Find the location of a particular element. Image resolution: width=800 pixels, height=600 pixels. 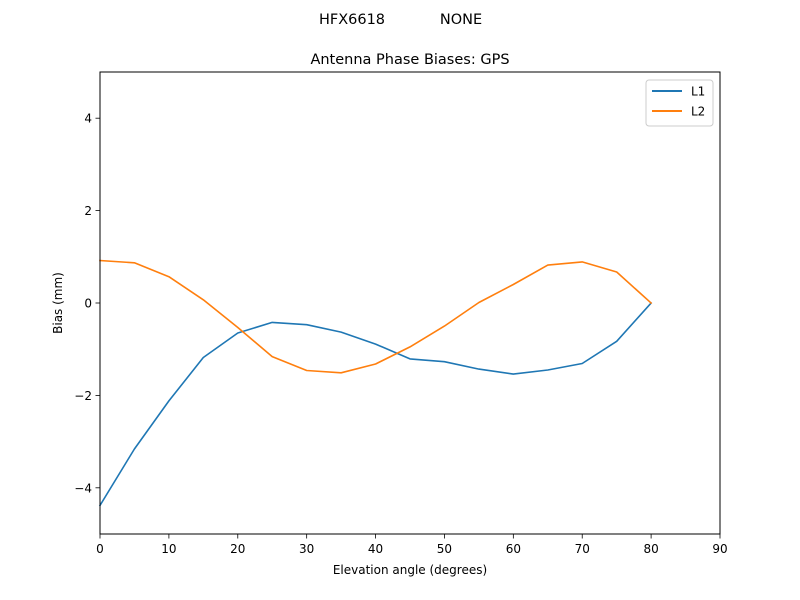

y-tick-label: 0 is located at coordinates (88, 304).